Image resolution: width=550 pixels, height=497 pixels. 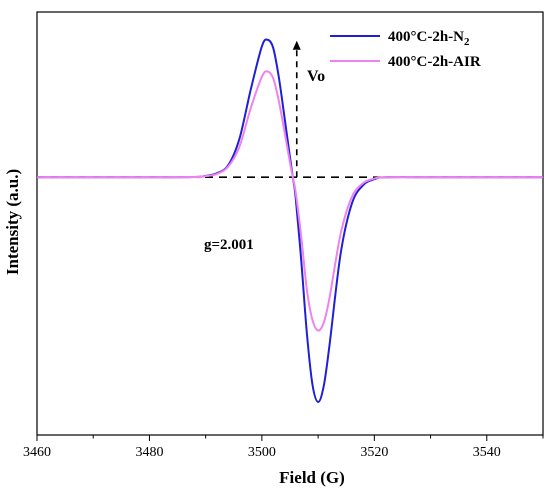 What do you see at coordinates (374, 452) in the screenshot?
I see `x-tick-label: 3520` at bounding box center [374, 452].